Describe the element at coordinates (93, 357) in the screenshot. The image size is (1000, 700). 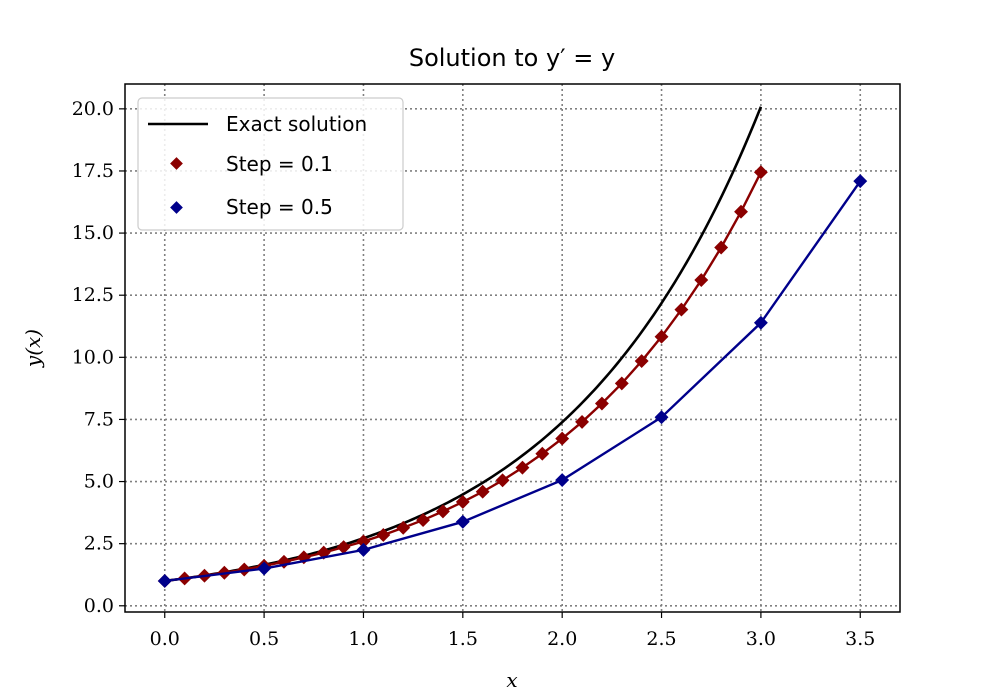
I see `y-tick-label: 10.0` at that location.